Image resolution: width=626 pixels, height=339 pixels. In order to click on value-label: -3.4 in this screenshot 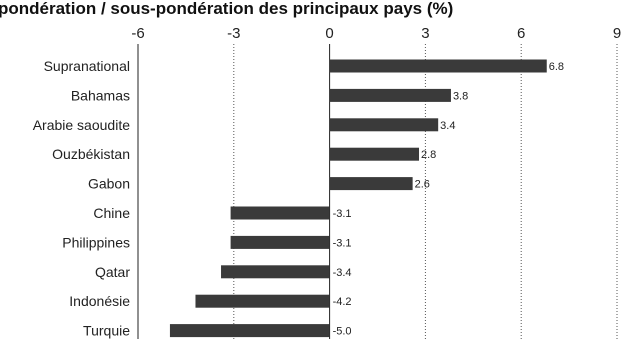, I will do `click(342, 273)`.